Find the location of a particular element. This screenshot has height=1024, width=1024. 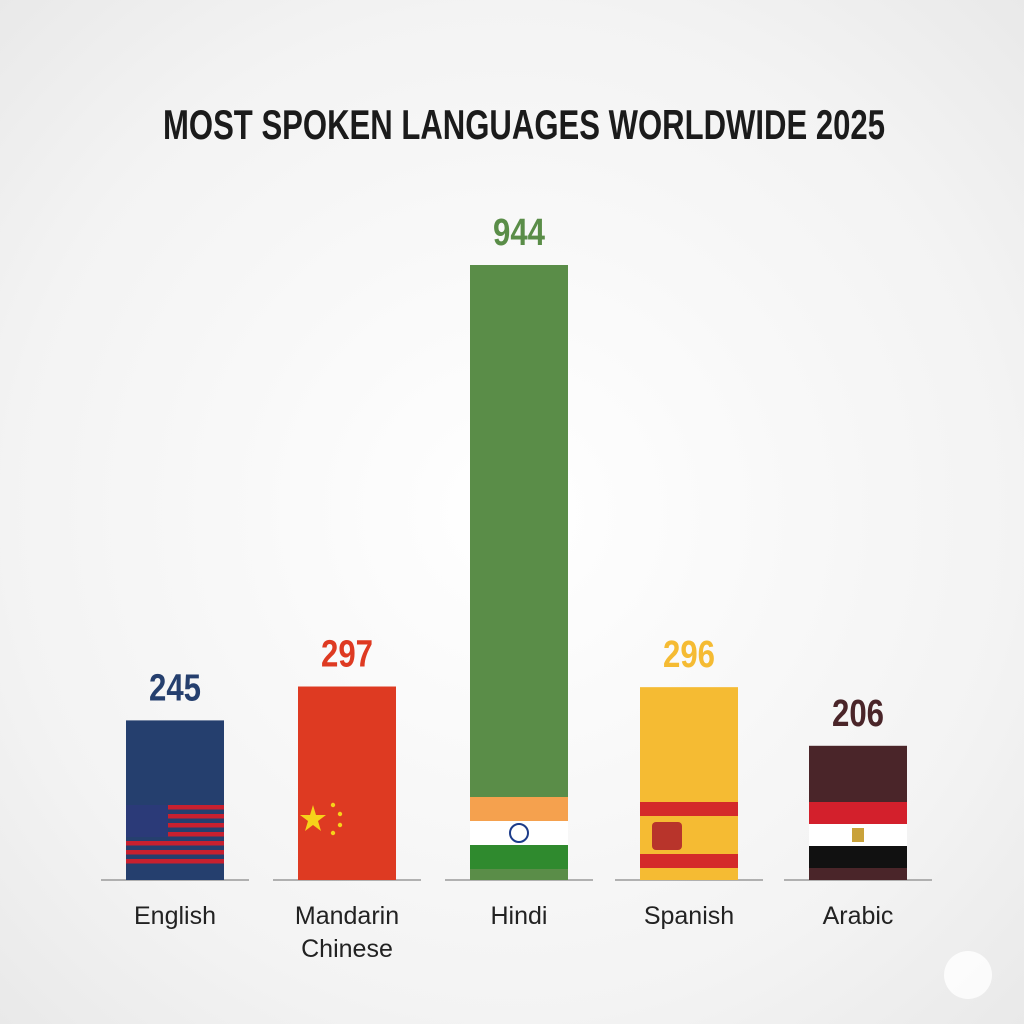

flag-wheel is located at coordinates (519, 833).